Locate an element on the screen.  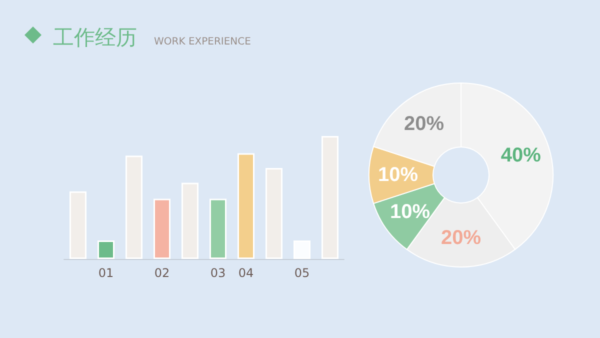
x-tick-label: 01 is located at coordinates (106, 273).